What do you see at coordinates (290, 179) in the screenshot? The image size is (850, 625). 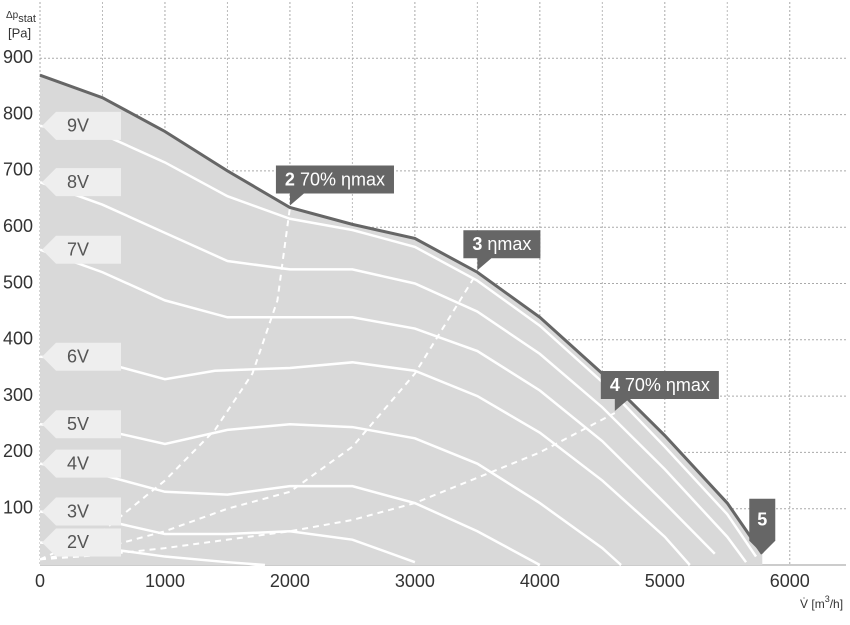 I see `annotation-number: 2` at bounding box center [290, 179].